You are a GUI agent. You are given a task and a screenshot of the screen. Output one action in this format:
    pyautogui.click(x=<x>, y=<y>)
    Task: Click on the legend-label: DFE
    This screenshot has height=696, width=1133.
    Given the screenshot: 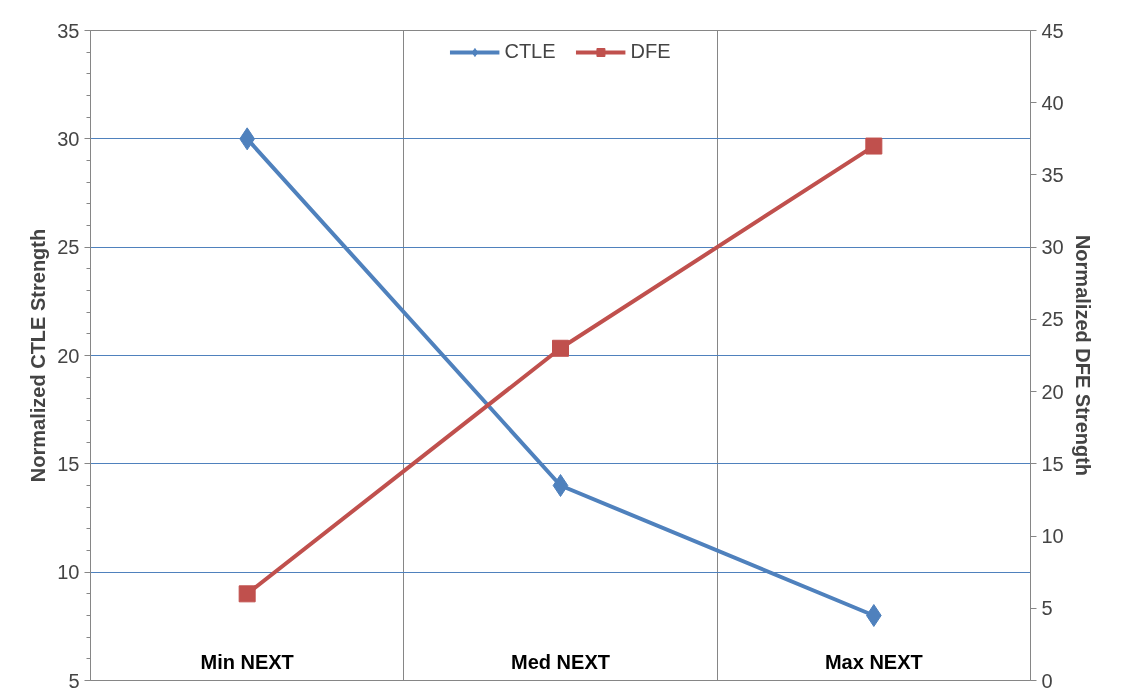 What is the action you would take?
    pyautogui.click(x=650, y=51)
    